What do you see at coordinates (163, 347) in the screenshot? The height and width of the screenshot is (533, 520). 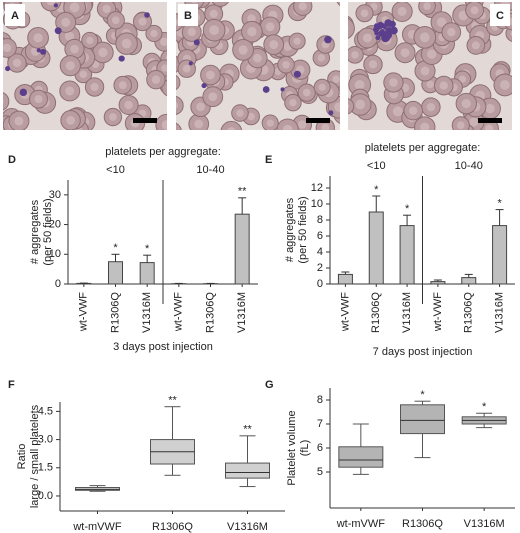 I see `x-axis-label: 3 days post injection` at bounding box center [163, 347].